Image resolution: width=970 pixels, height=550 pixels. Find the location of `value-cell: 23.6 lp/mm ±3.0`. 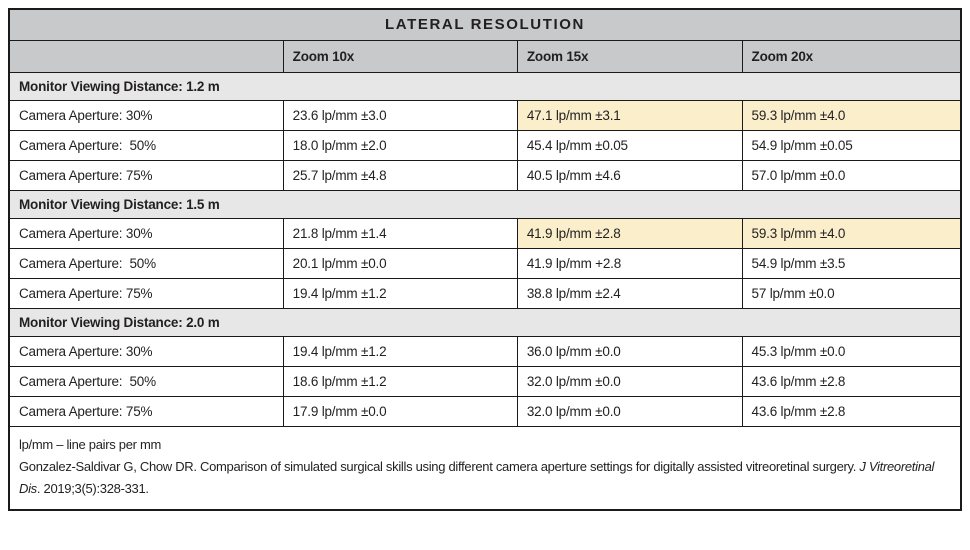

value-cell: 23.6 lp/mm ±3.0 is located at coordinates (400, 115).